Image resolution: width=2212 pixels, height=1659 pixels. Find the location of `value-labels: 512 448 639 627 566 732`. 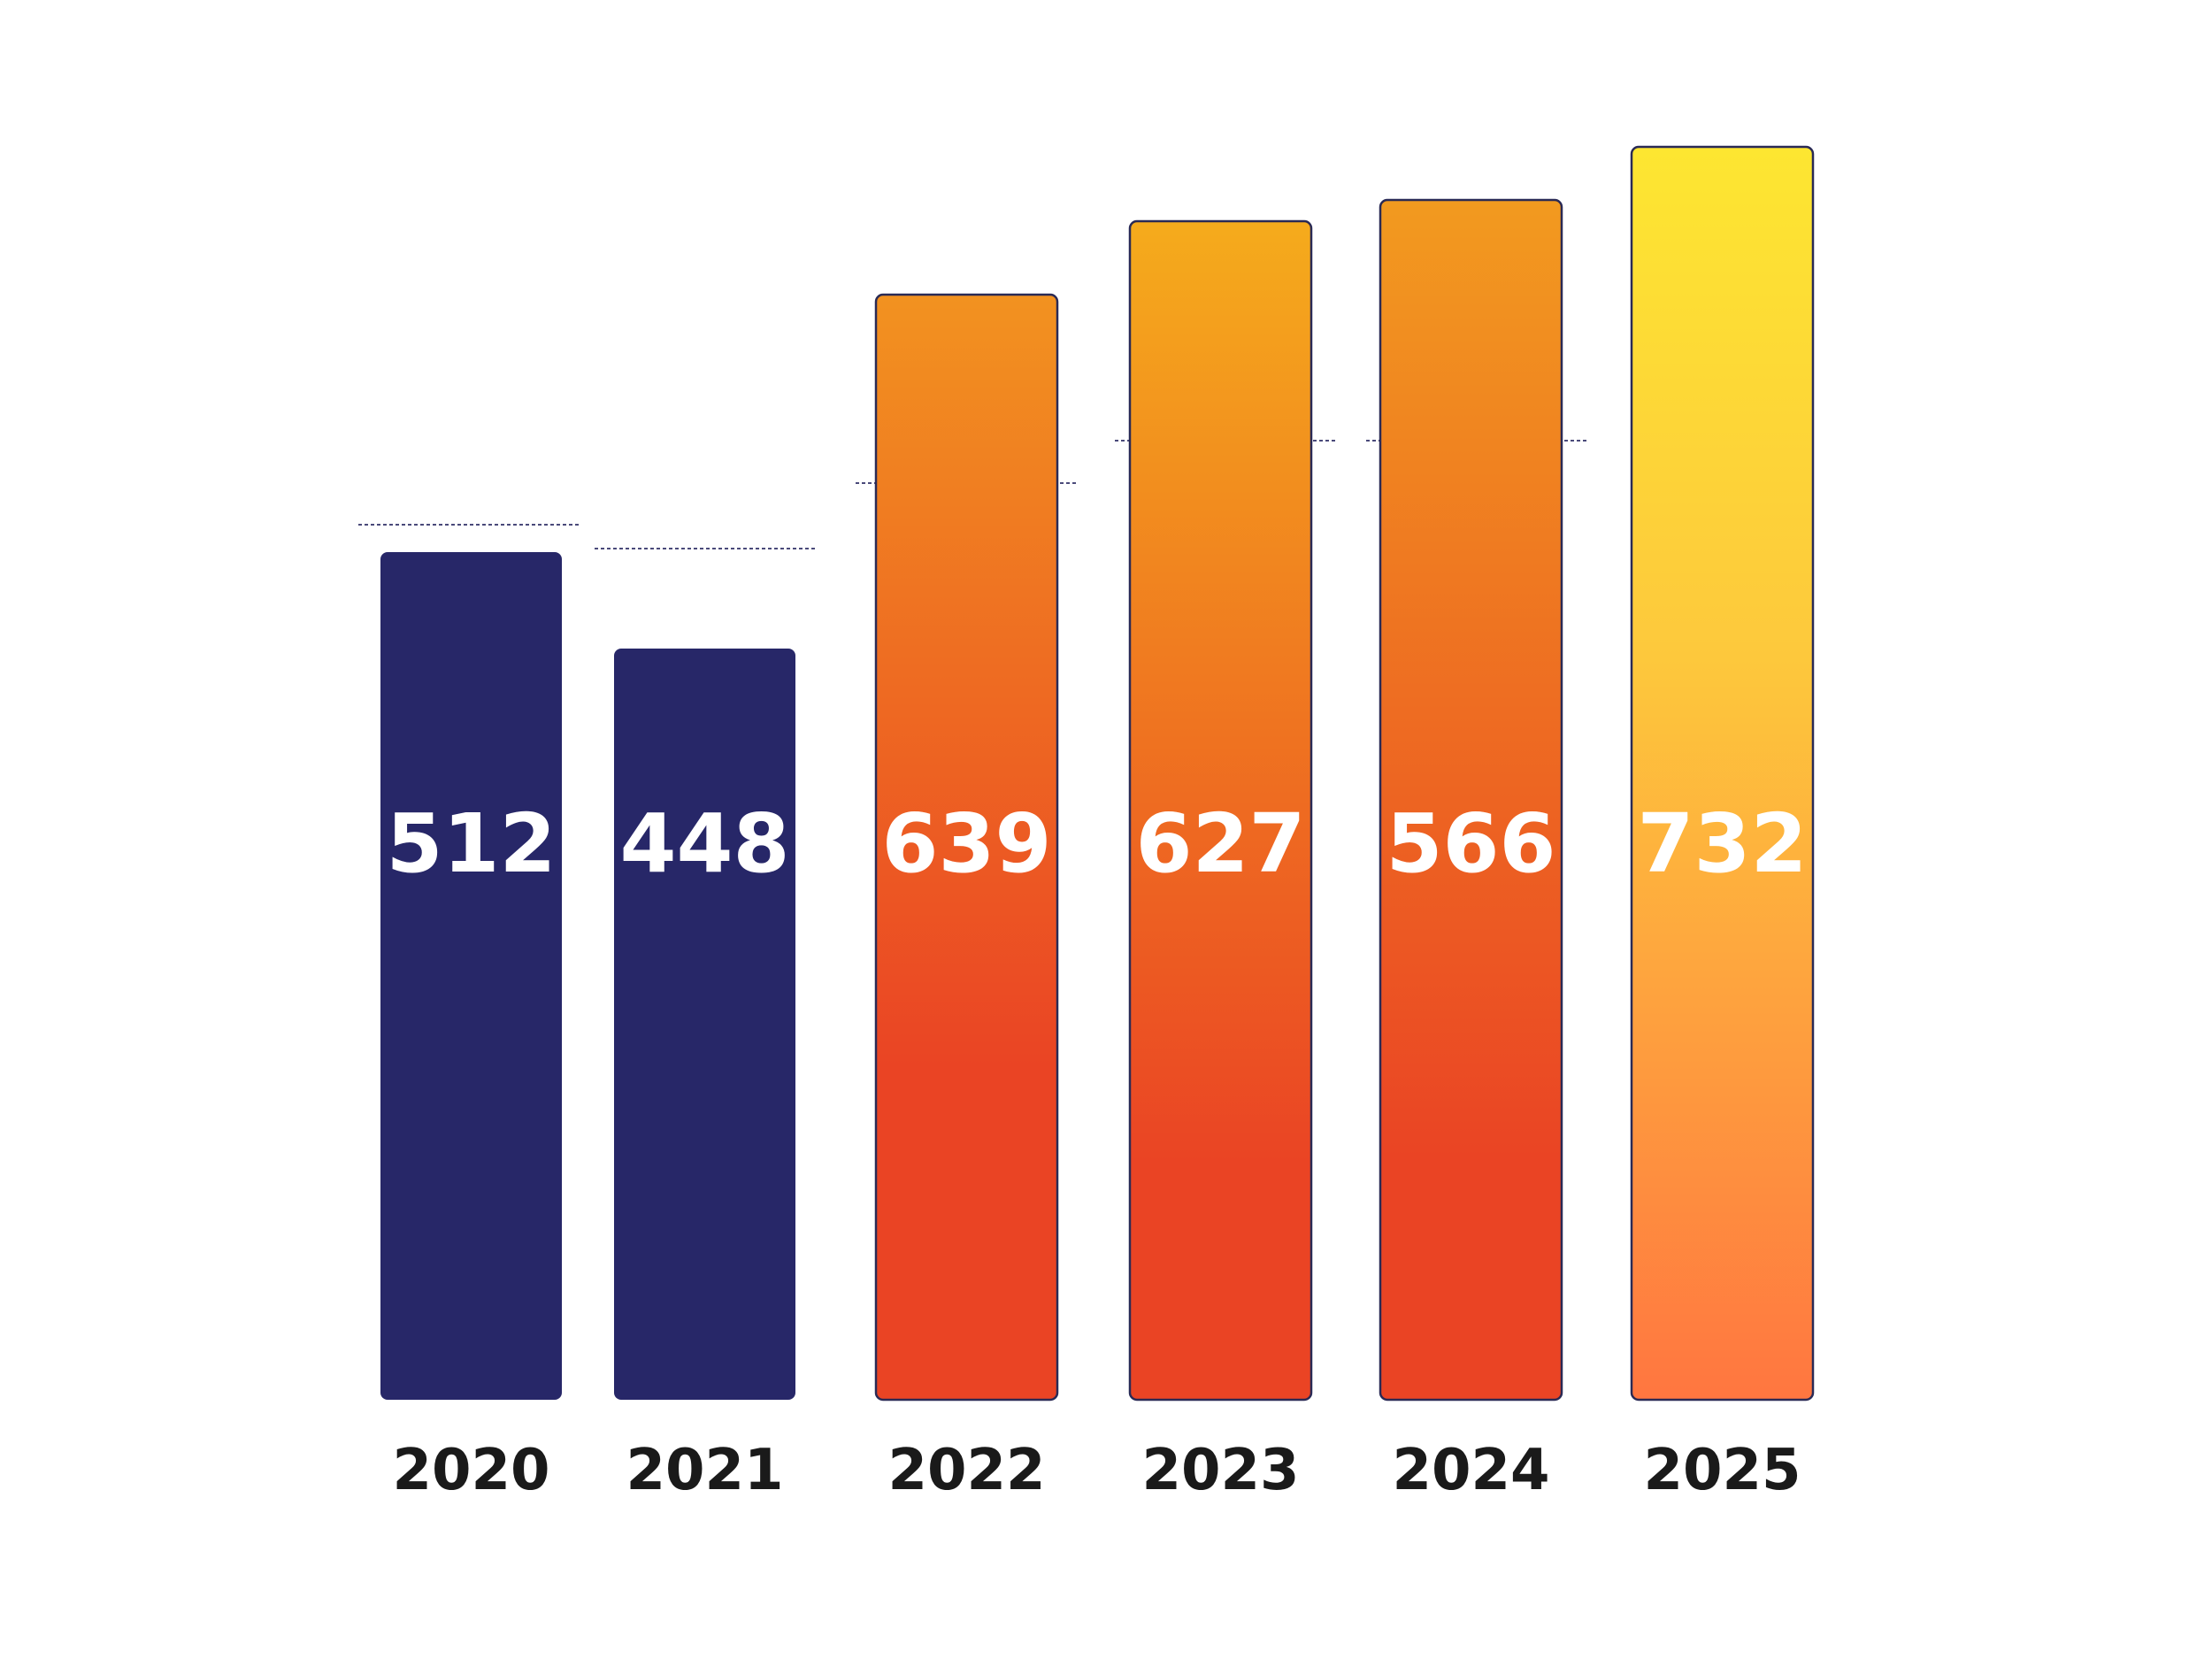

value-labels: 512 448 639 627 566 732 is located at coordinates (1097, 844).